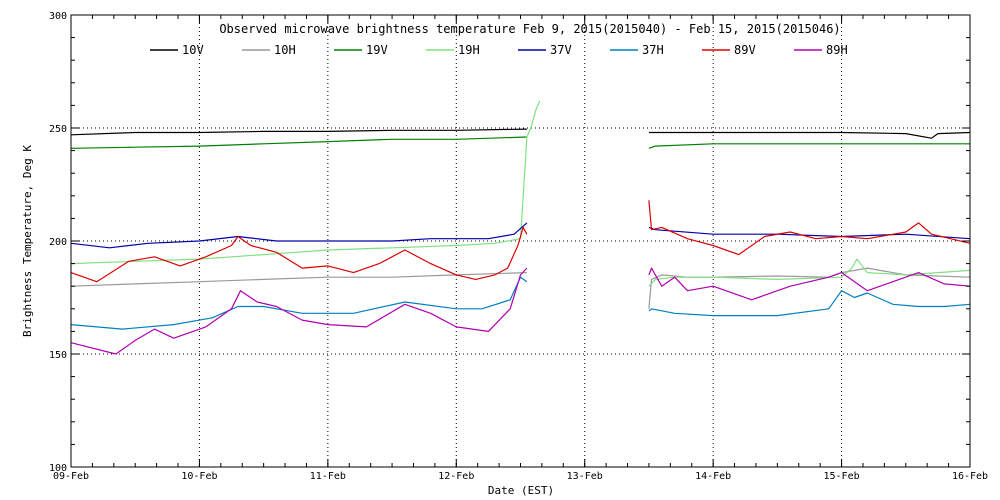 The height and width of the screenshot is (500, 1000). Describe the element at coordinates (27, 241) in the screenshot. I see `y-axis-label: Brightness Temperature, Deg K` at that location.